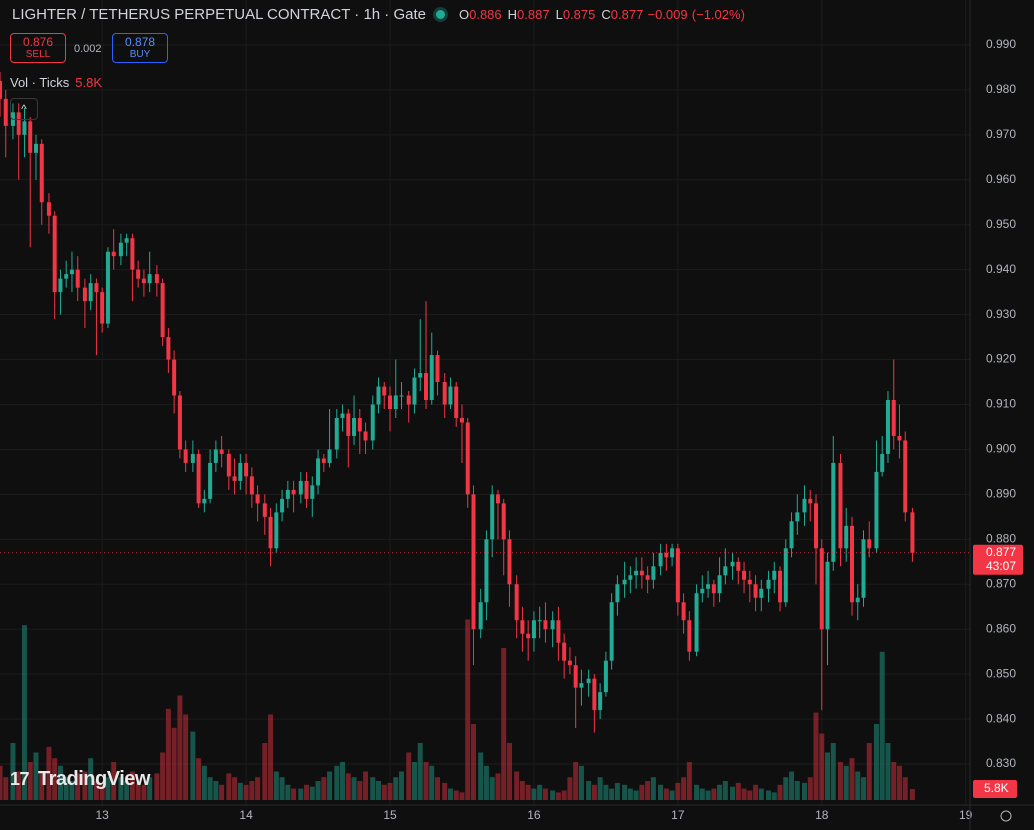  Describe the element at coordinates (1001, 89) in the screenshot. I see `y-tick-label: 0.980` at that location.